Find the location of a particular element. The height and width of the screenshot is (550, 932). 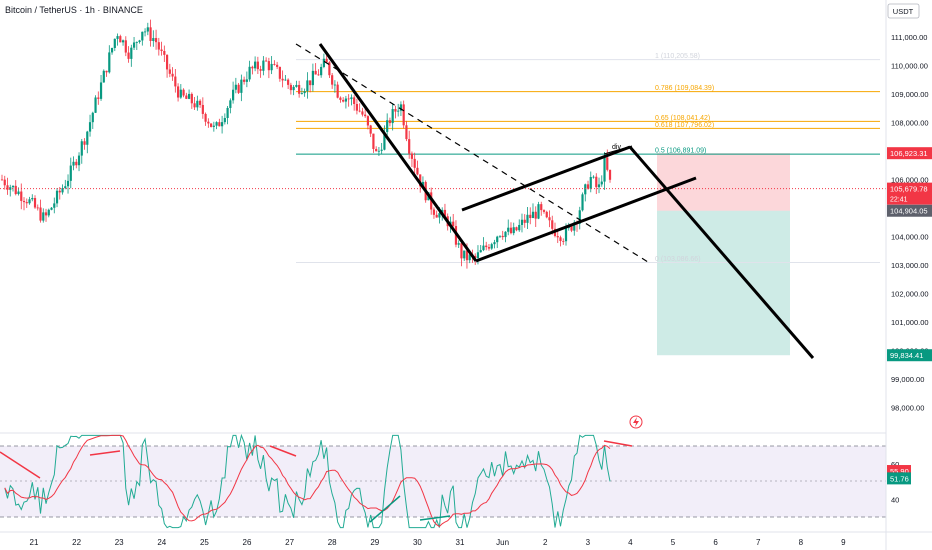

time-tick-label: 3 is located at coordinates (588, 542).